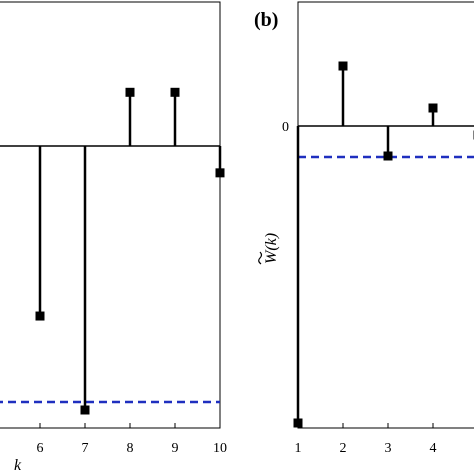 This screenshot has height=474, width=474. What do you see at coordinates (175, 448) in the screenshot?
I see `panel-a-tick-label-9: 9` at bounding box center [175, 448].